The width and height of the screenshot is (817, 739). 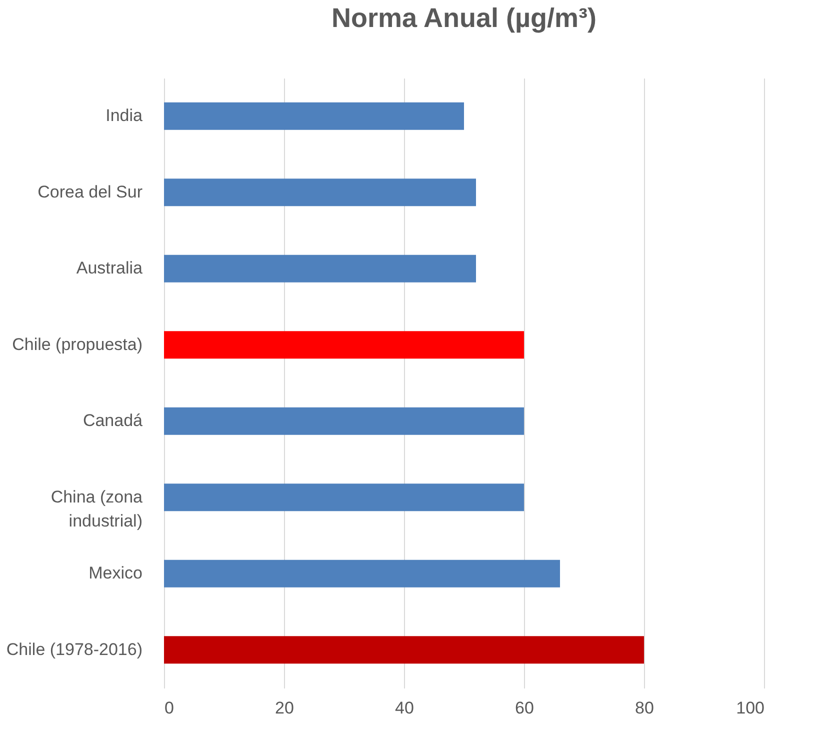 What do you see at coordinates (90, 192) in the screenshot?
I see `y-tick-label: Corea del Sur` at bounding box center [90, 192].